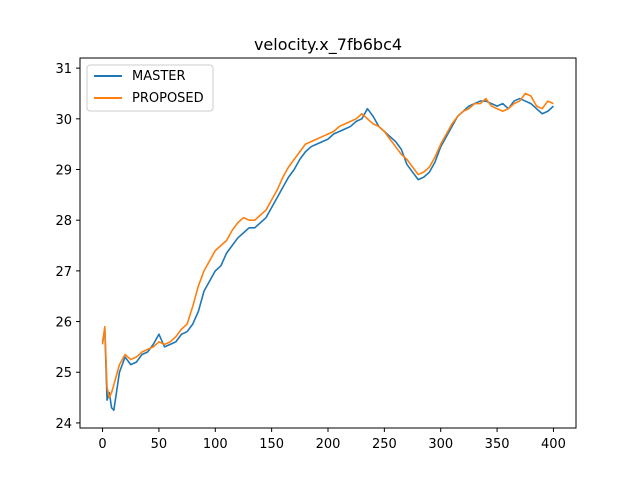 Image resolution: width=640 pixels, height=480 pixels. What do you see at coordinates (63, 120) in the screenshot?
I see `y-tick-label: 30` at bounding box center [63, 120].